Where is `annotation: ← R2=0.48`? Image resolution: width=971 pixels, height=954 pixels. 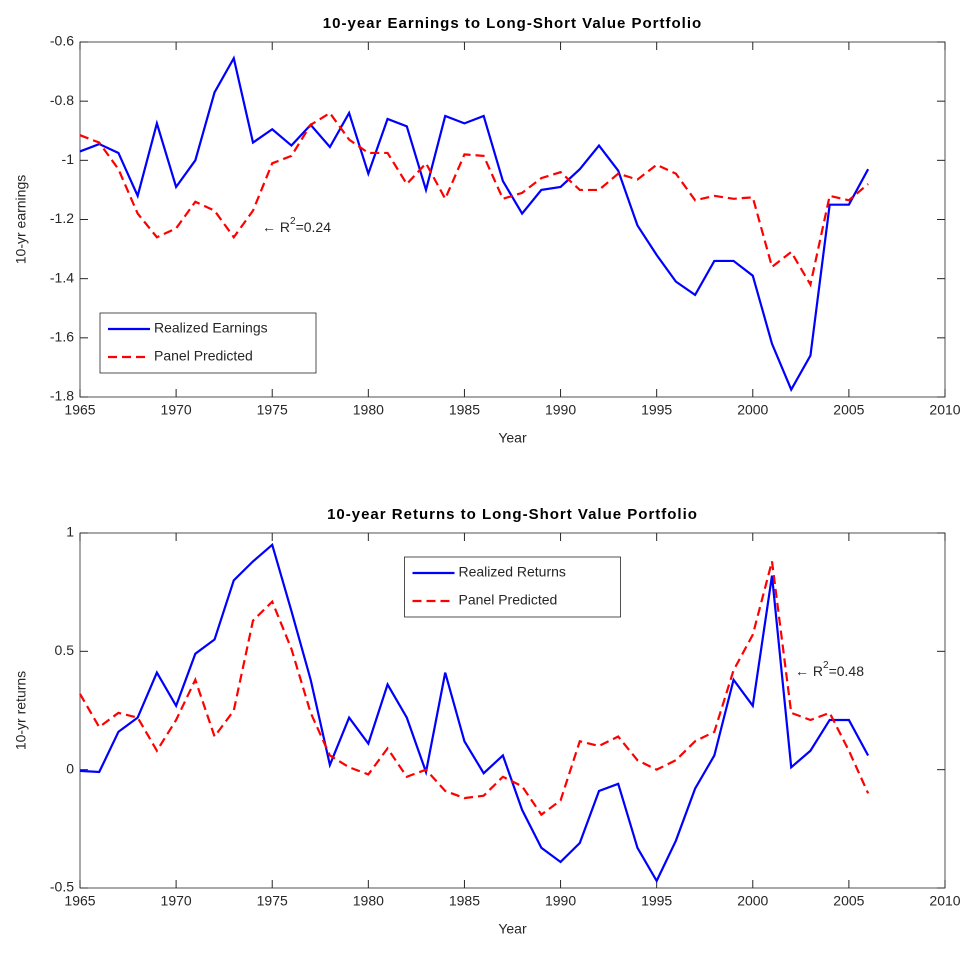
annotation: ← R2=0.48 is located at coordinates (829, 669).